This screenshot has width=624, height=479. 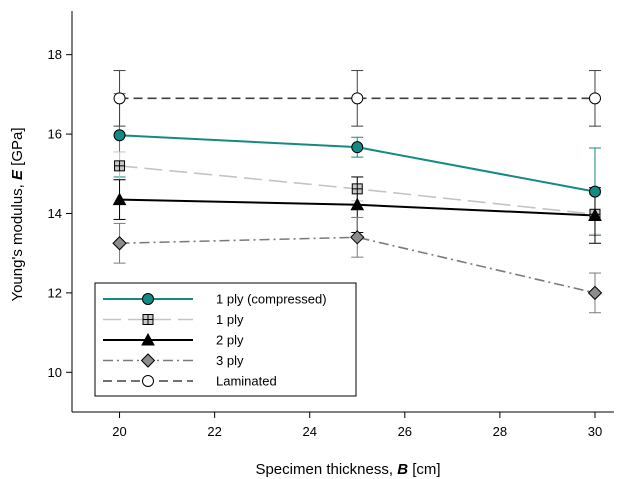 I want to click on x-tick-label-20: 20, so click(x=119, y=431).